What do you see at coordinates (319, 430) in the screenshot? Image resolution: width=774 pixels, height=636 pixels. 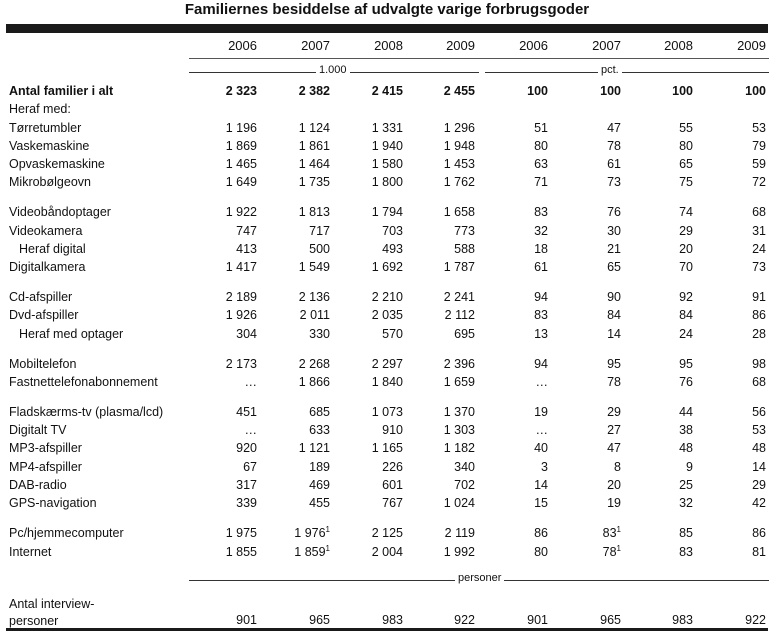 I see `table-cell: 633` at bounding box center [319, 430].